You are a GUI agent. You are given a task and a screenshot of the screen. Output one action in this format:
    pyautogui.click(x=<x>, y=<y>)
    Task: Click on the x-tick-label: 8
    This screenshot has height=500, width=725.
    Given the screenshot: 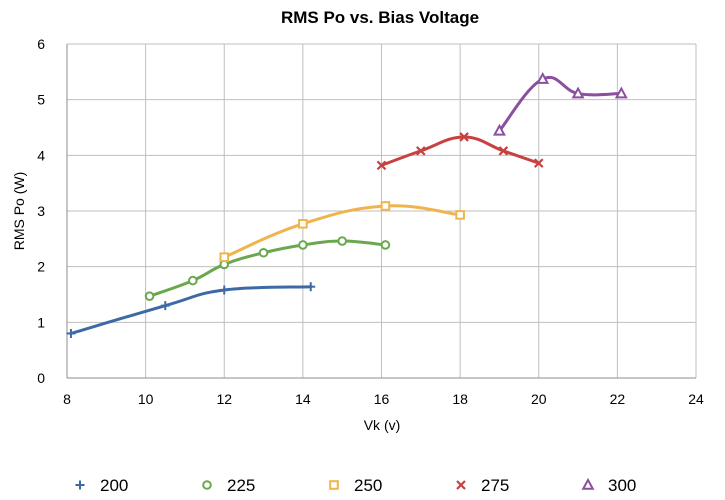 What is the action you would take?
    pyautogui.click(x=67, y=399)
    